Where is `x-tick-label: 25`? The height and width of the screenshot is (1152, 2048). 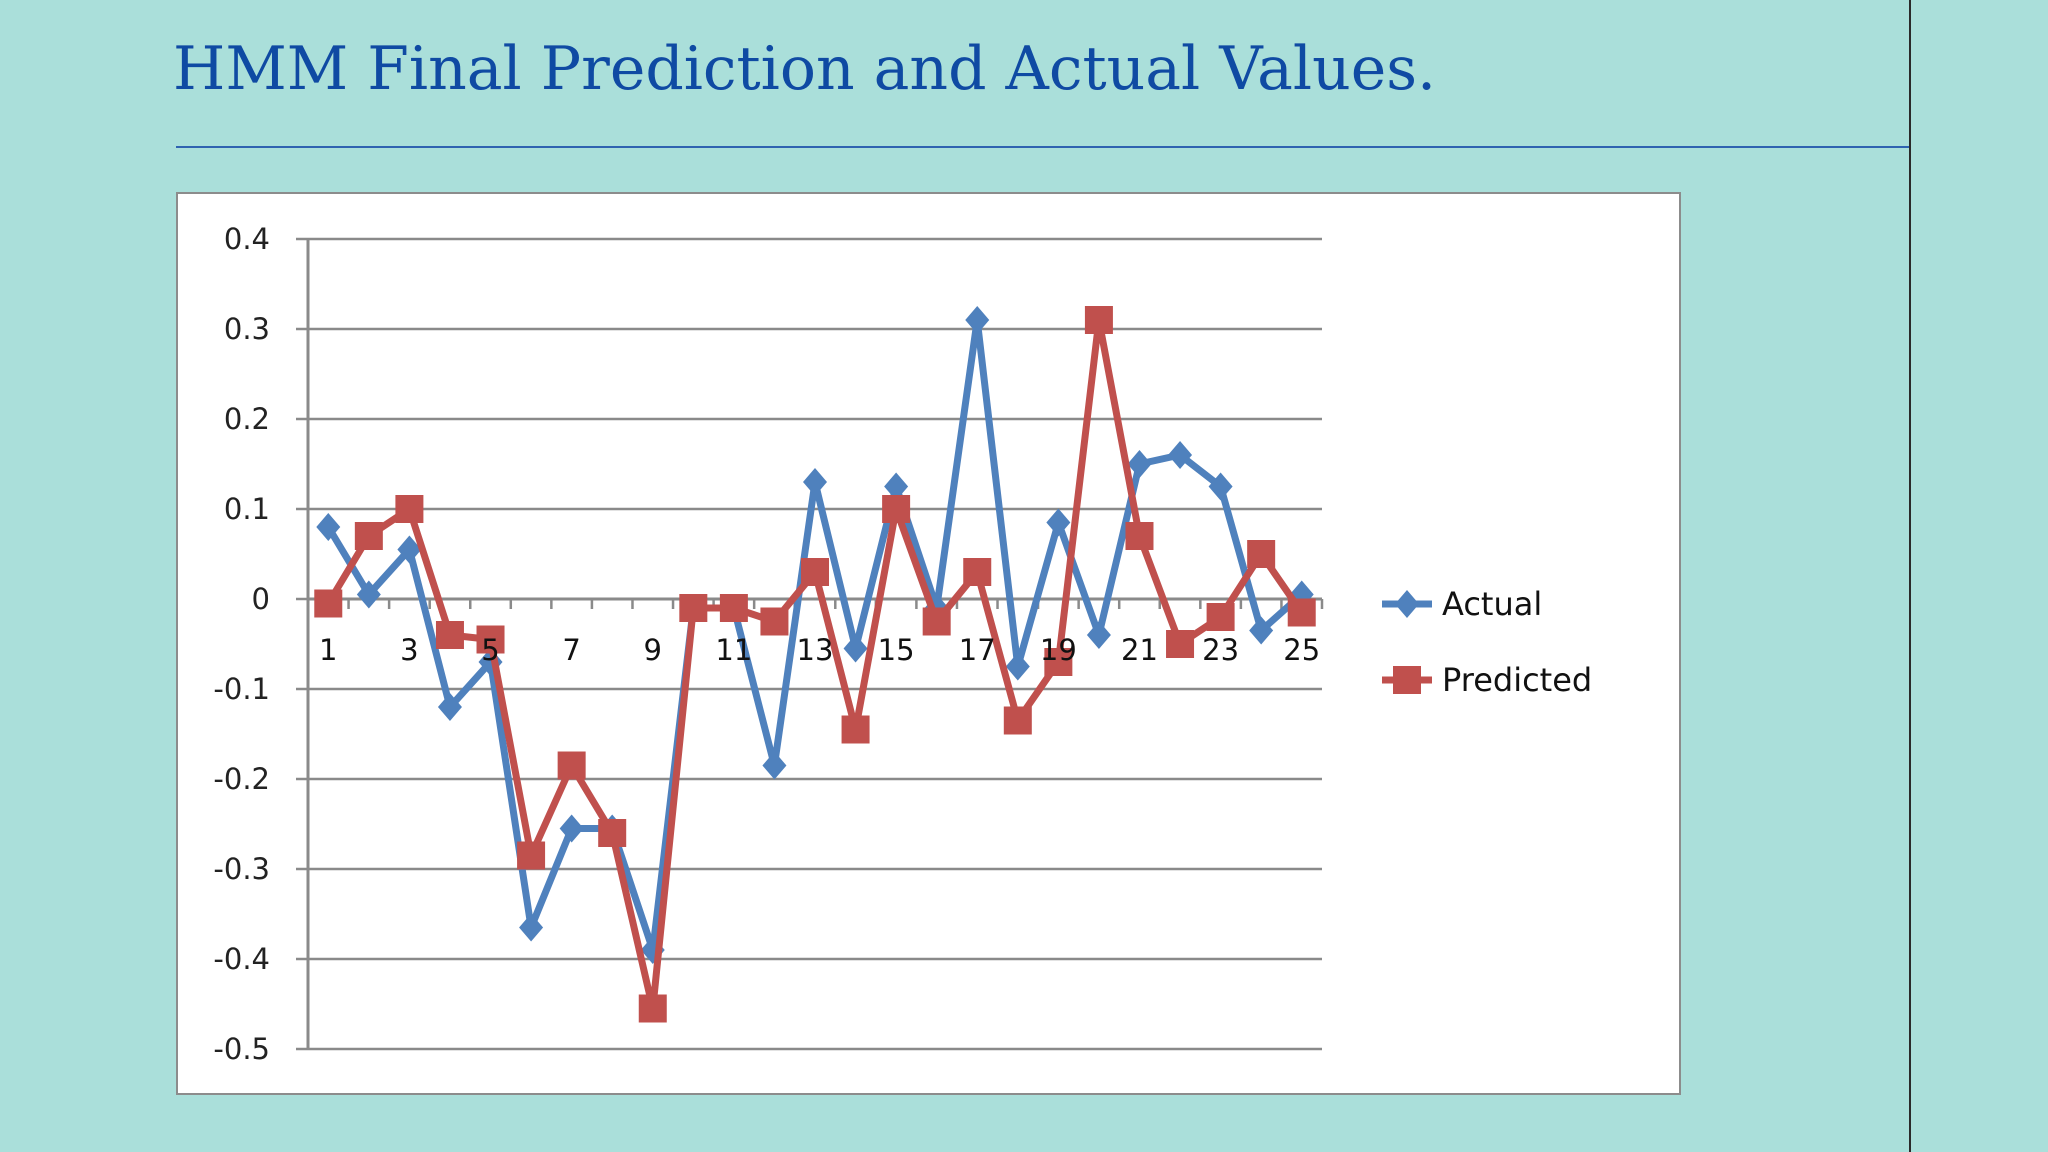 x-tick-label: 25 is located at coordinates (1301, 650).